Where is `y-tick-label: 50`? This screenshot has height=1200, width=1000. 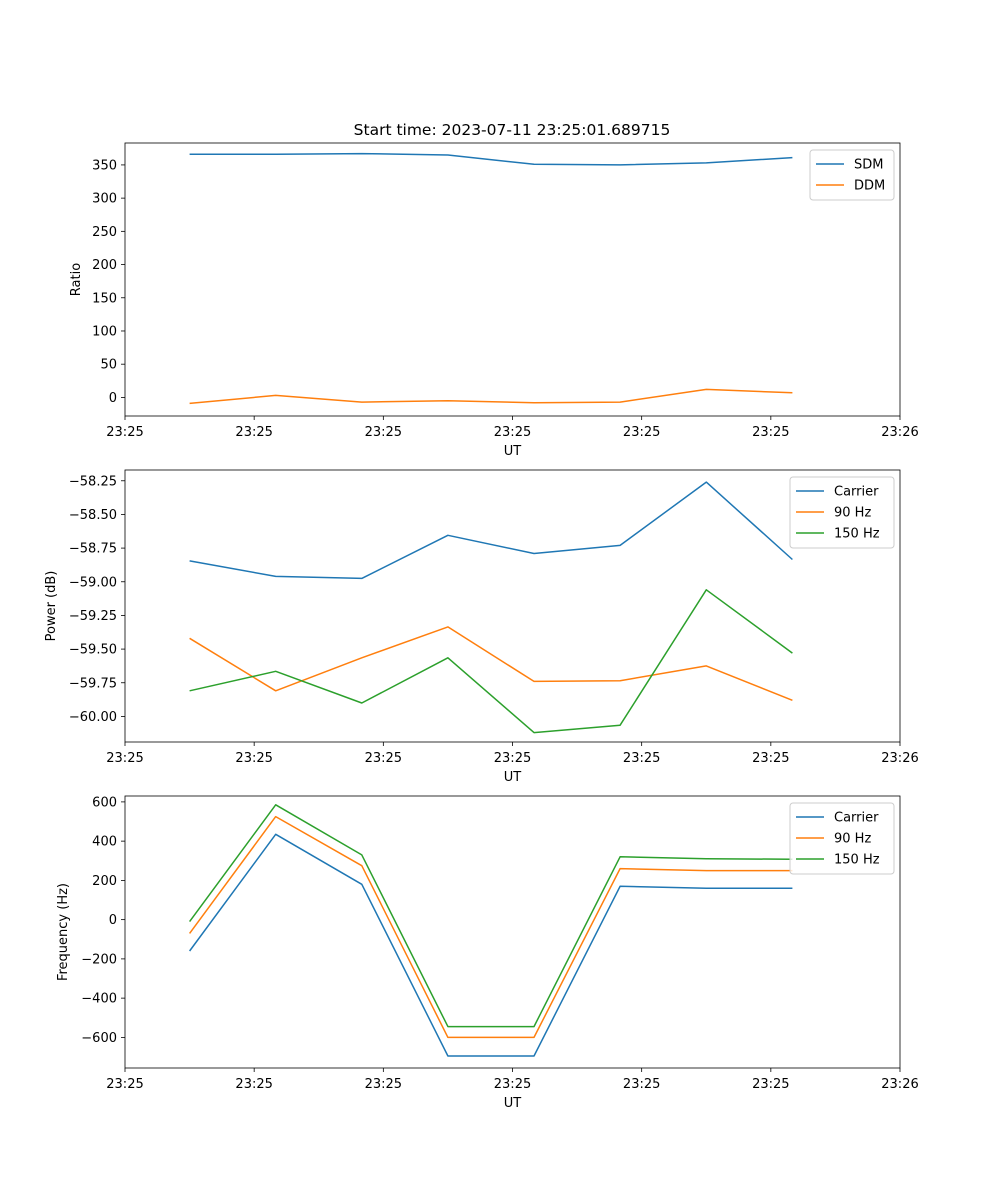 y-tick-label: 50 is located at coordinates (108, 365).